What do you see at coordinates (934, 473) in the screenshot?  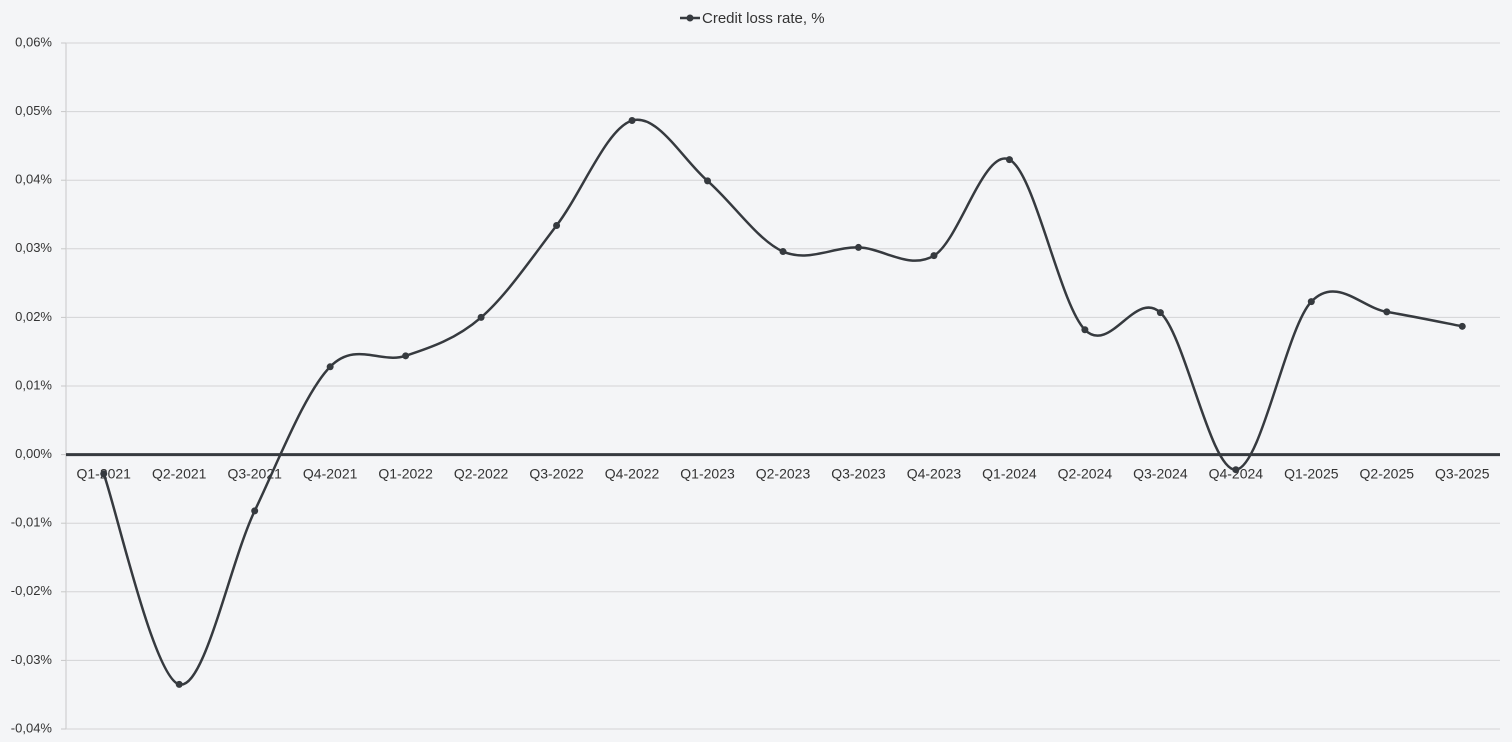 I see `x-tick-label: Q4-2023` at bounding box center [934, 473].